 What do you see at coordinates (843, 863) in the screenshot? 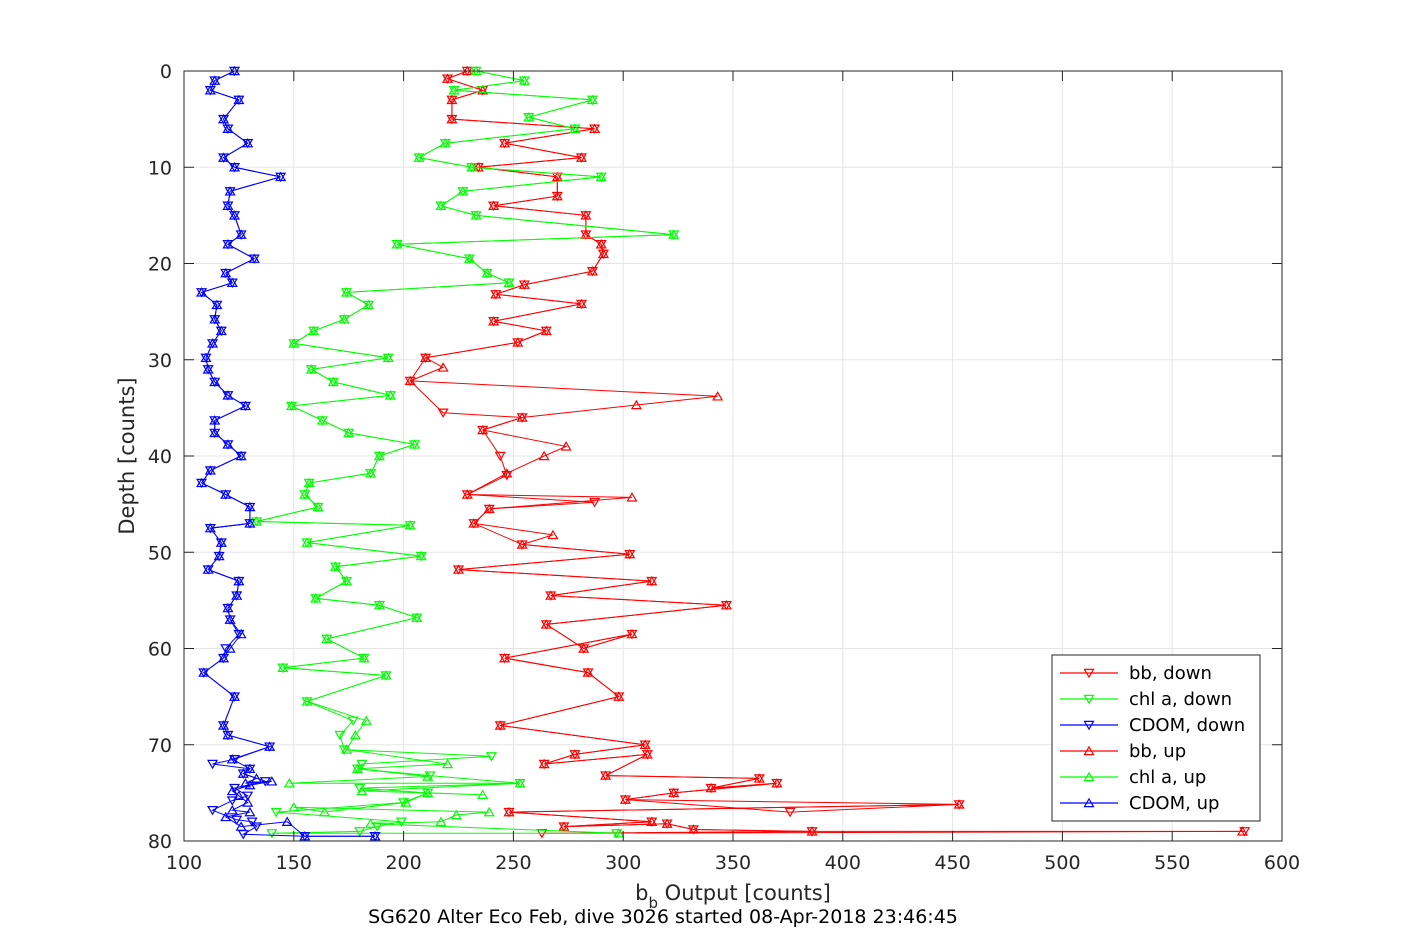
I see `x-tick-label: 400` at bounding box center [843, 863].